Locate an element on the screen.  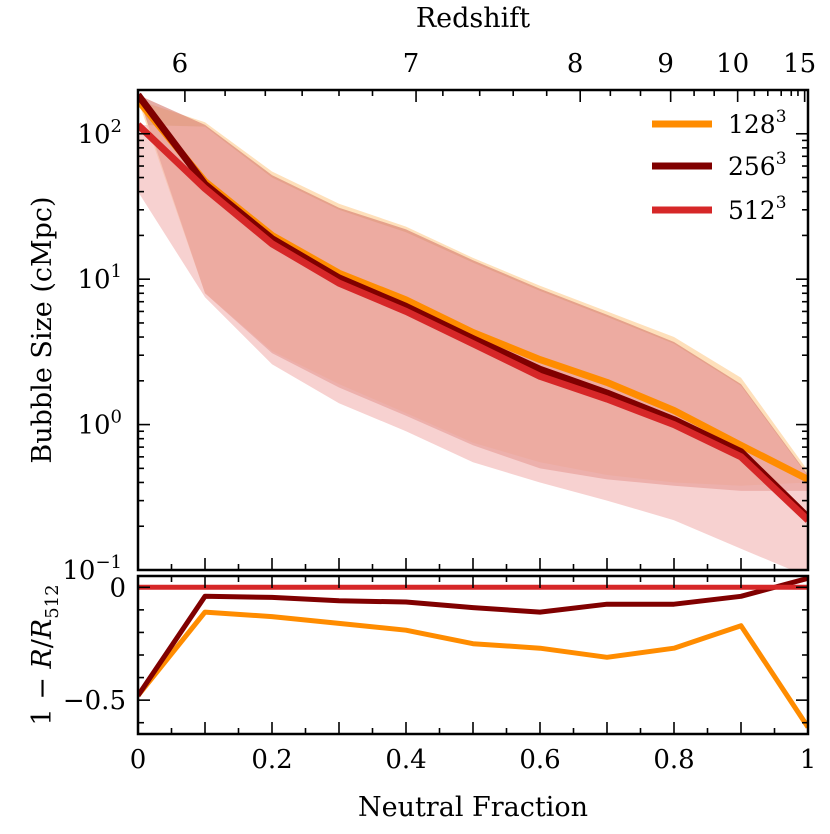
x-tick-label: 0.6 is located at coordinates (539, 760).